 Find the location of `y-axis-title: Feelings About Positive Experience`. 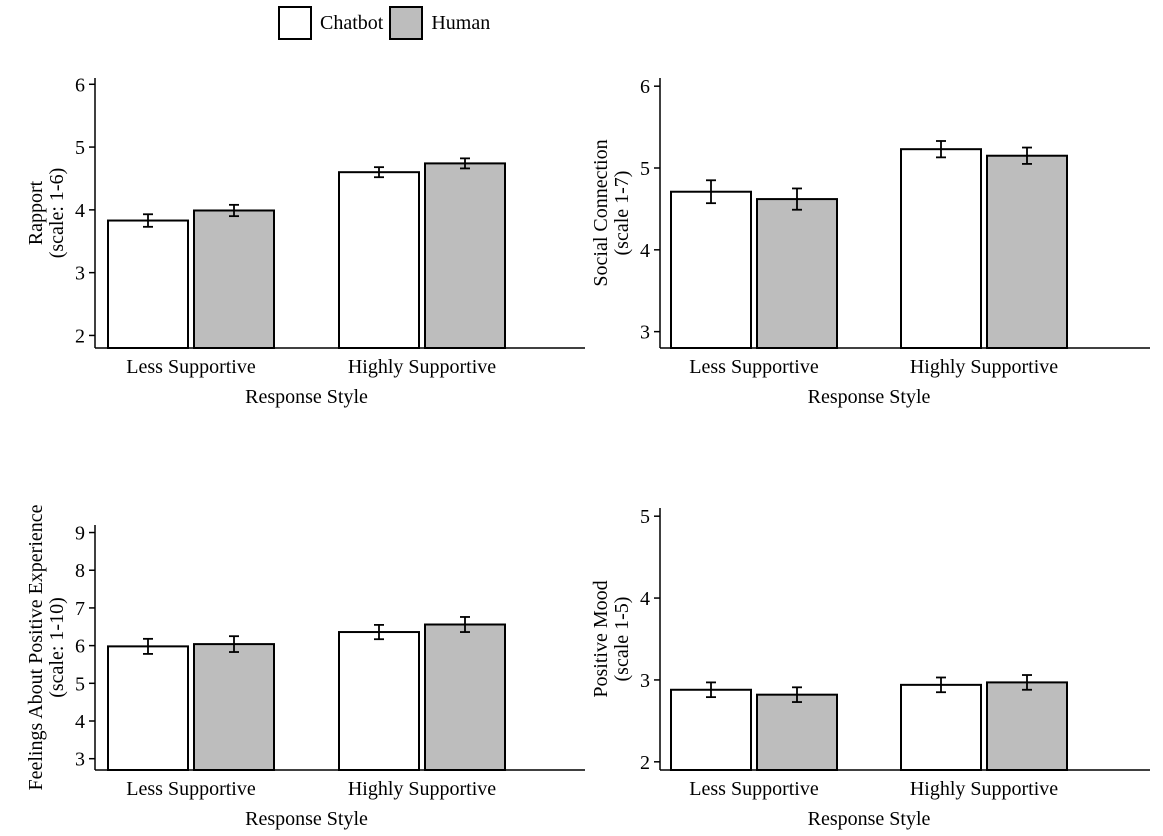

y-axis-title: Feelings About Positive Experience is located at coordinates (36, 647).